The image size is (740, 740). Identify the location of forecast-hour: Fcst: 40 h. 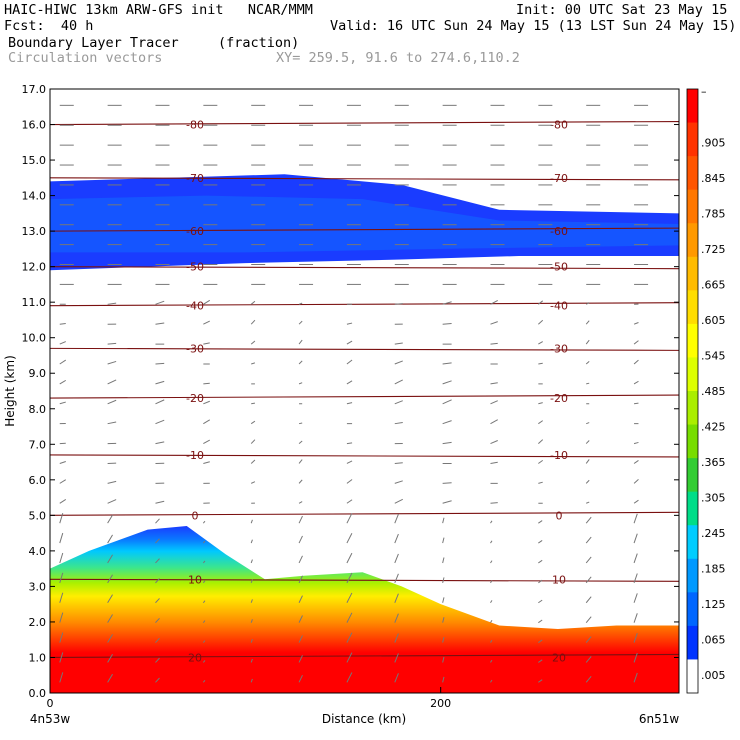
(49, 26).